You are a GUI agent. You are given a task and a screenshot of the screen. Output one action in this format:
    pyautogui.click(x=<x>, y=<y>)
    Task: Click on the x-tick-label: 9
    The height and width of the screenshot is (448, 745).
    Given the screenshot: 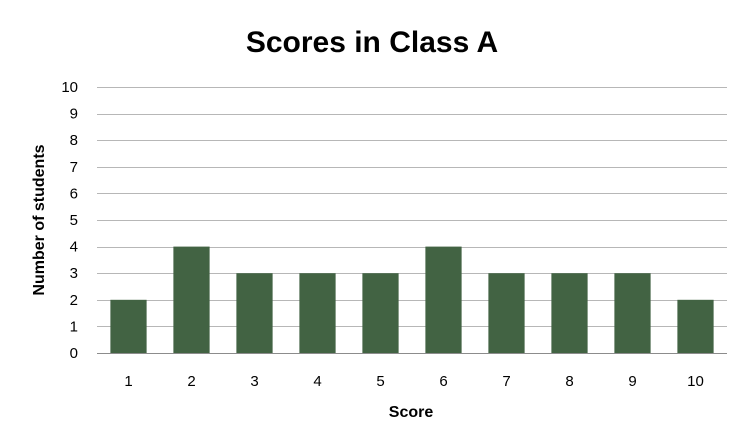 What is the action you would take?
    pyautogui.click(x=632, y=381)
    